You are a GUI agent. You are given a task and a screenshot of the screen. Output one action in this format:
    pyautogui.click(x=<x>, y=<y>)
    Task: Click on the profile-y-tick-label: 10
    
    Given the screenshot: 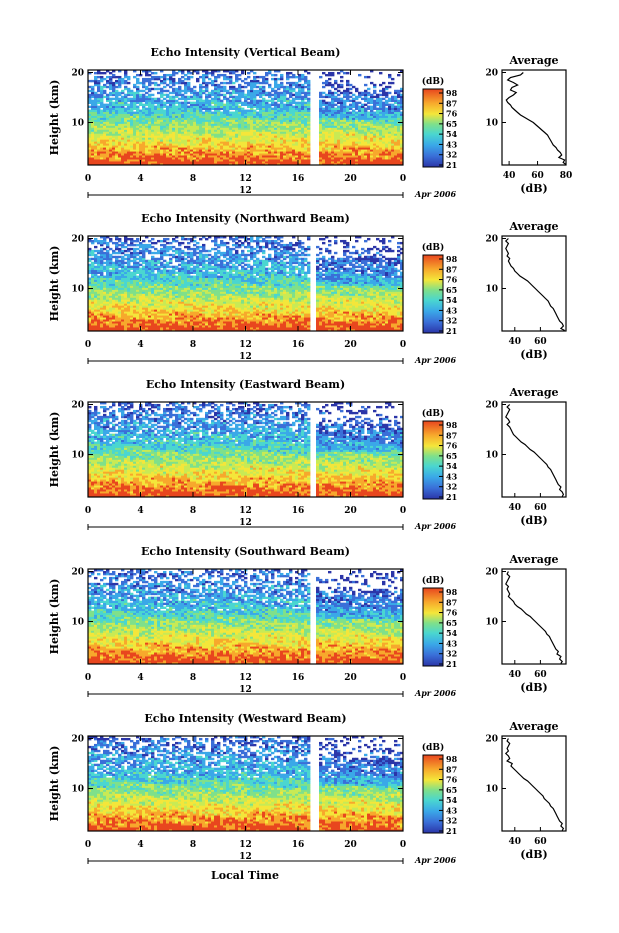 What is the action you would take?
    pyautogui.click(x=491, y=124)
    